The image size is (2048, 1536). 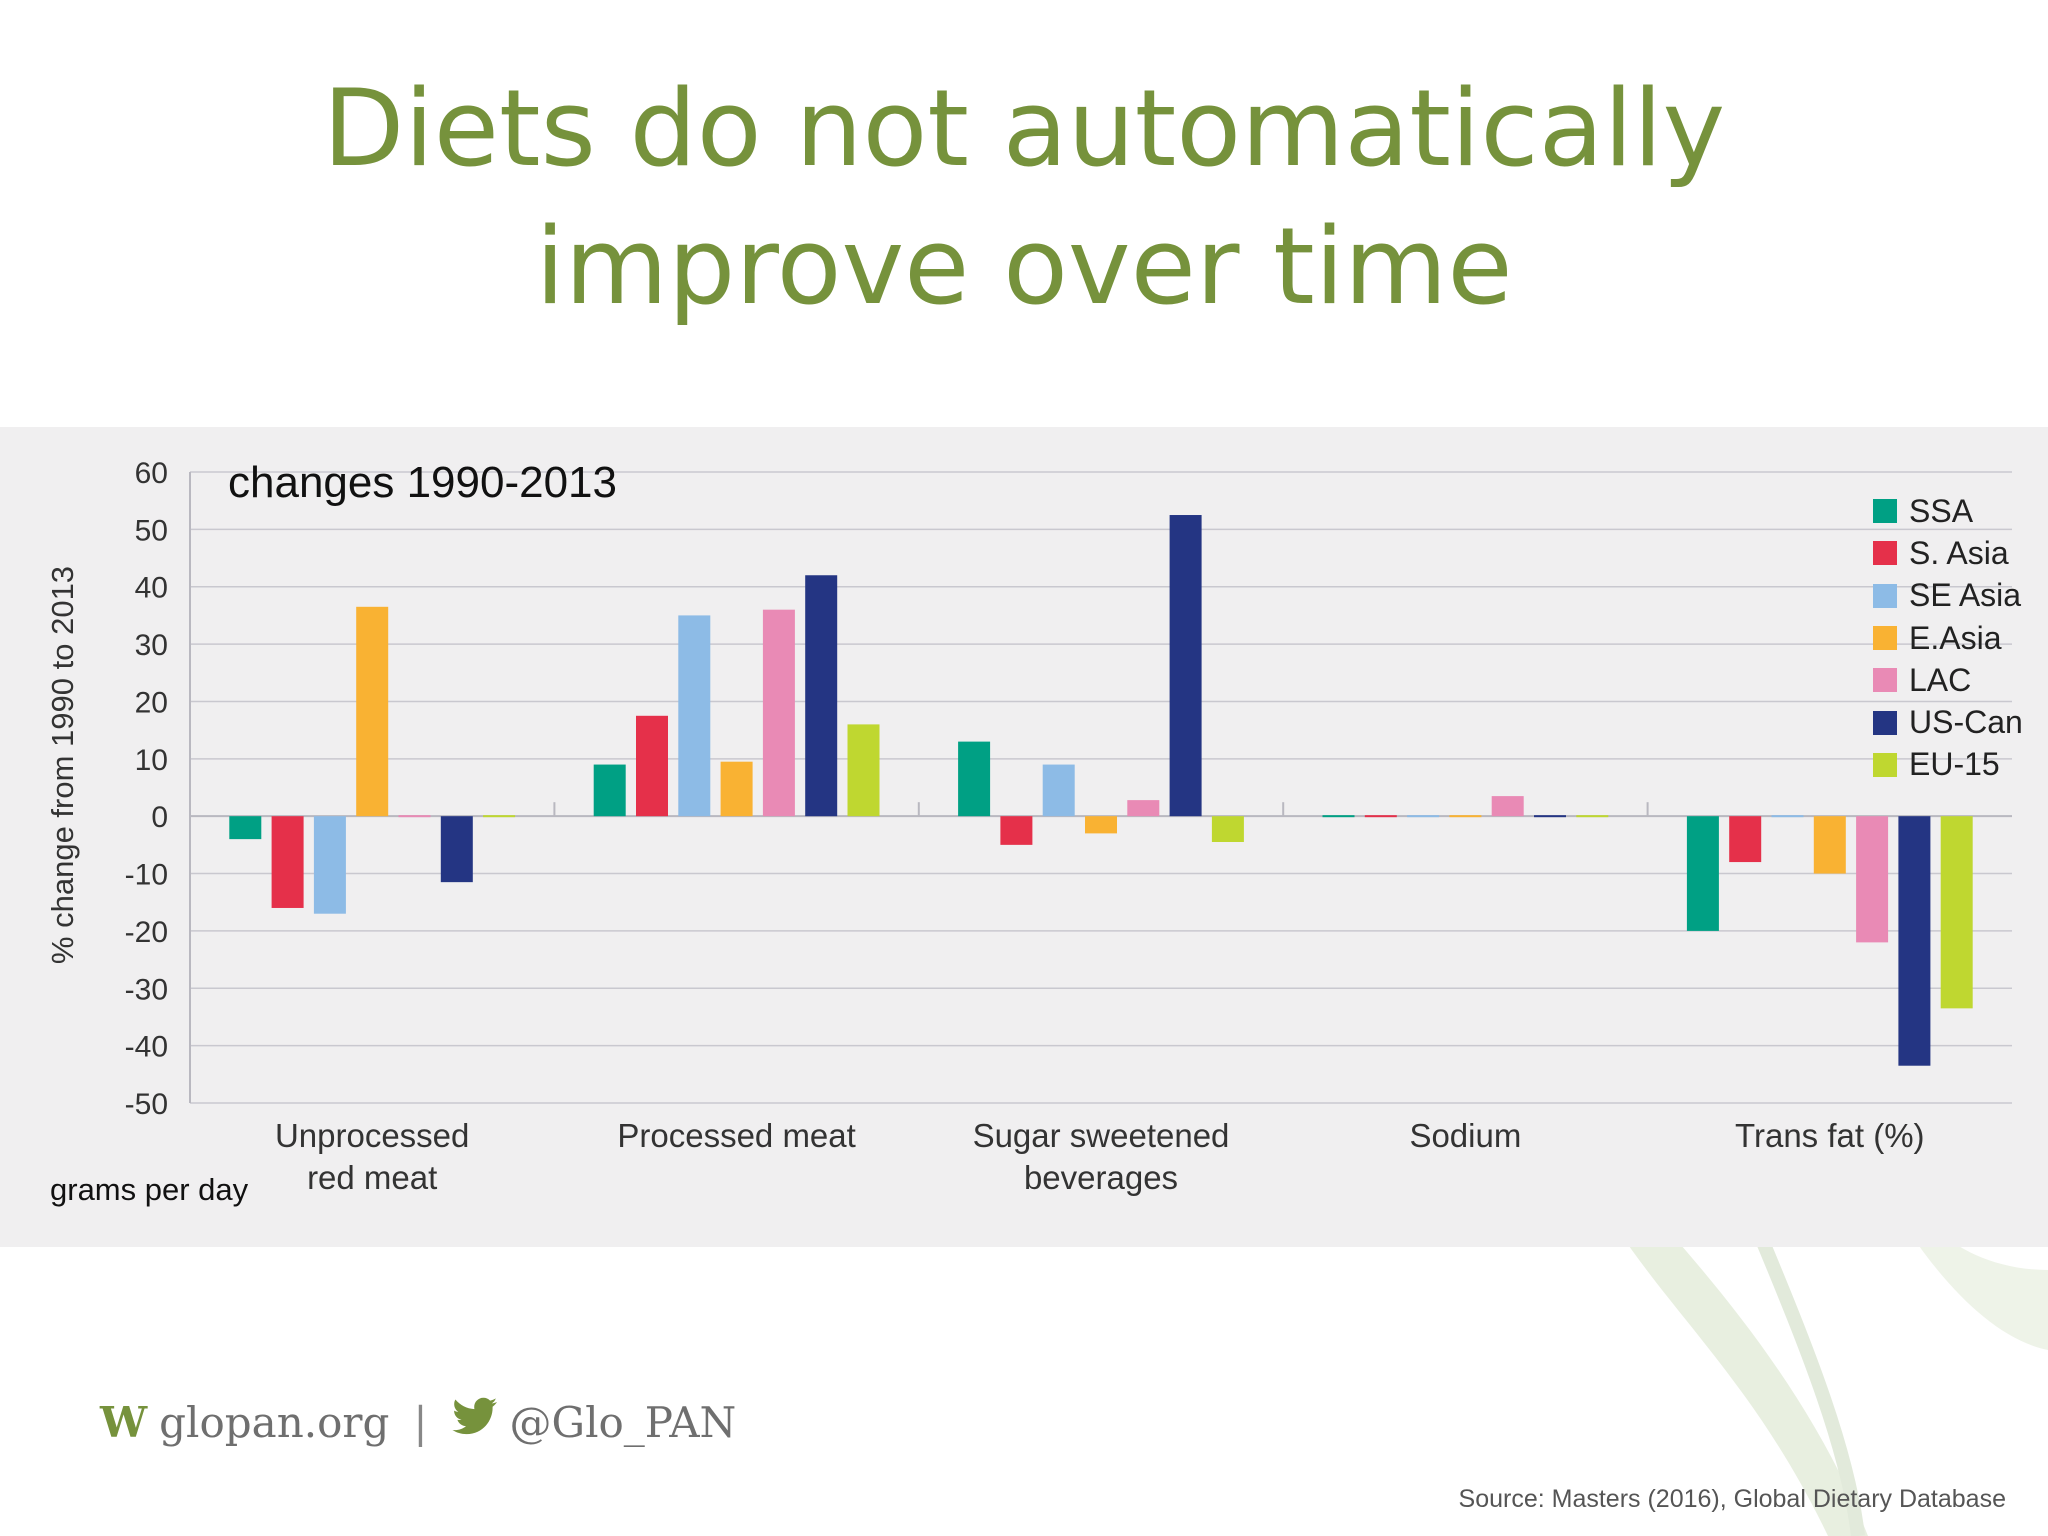 What do you see at coordinates (372, 1177) in the screenshot?
I see `category-label-line: red meat` at bounding box center [372, 1177].